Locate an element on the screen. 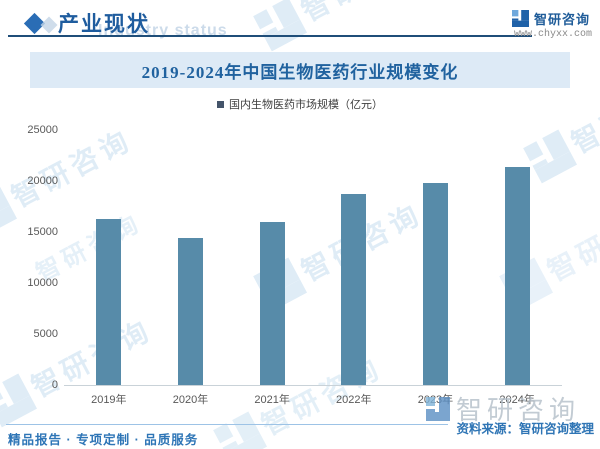  y-tick-label: 10000 is located at coordinates (42, 283).